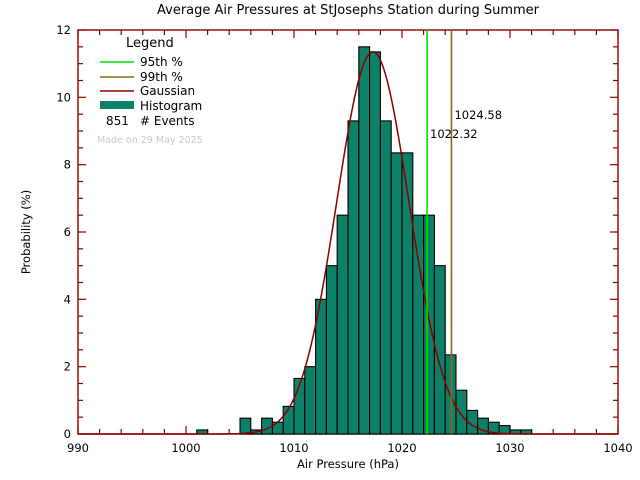  What do you see at coordinates (117, 105) in the screenshot?
I see `legend-swatch-histogram` at bounding box center [117, 105].